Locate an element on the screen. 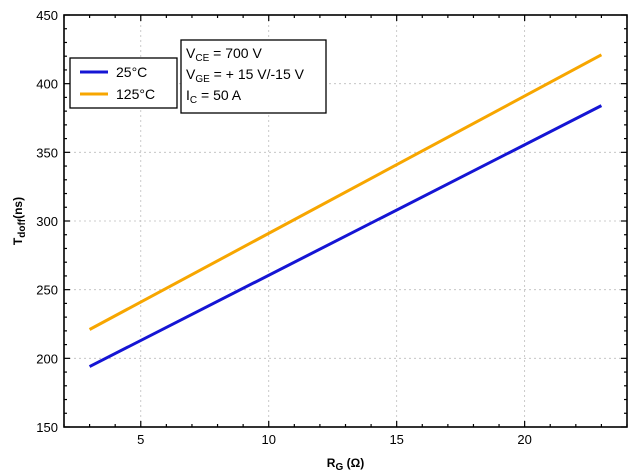 The image size is (639, 474). annotation-line: IC = 50 A is located at coordinates (214, 96).